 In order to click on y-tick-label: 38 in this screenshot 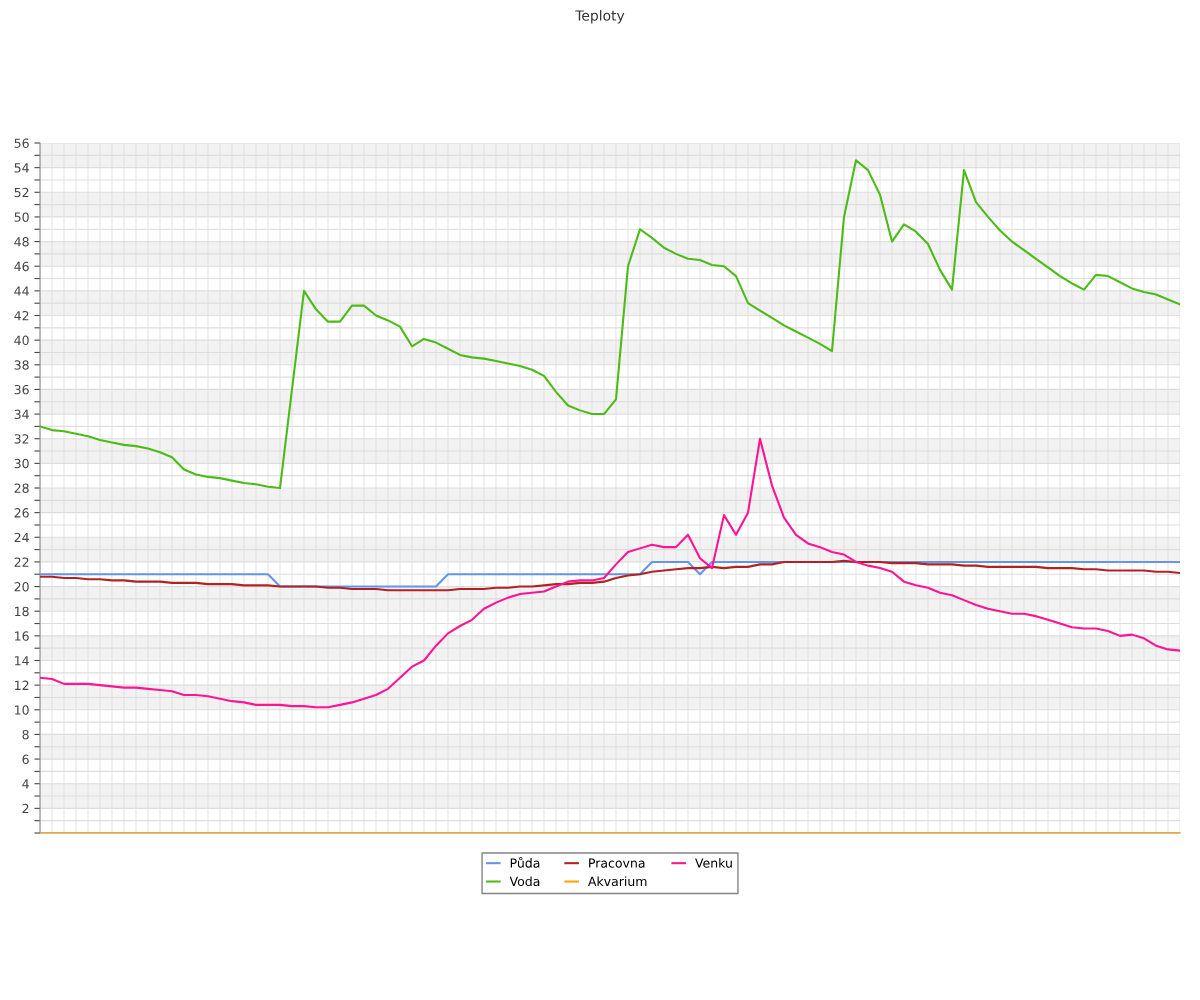, I will do `click(21, 365)`.